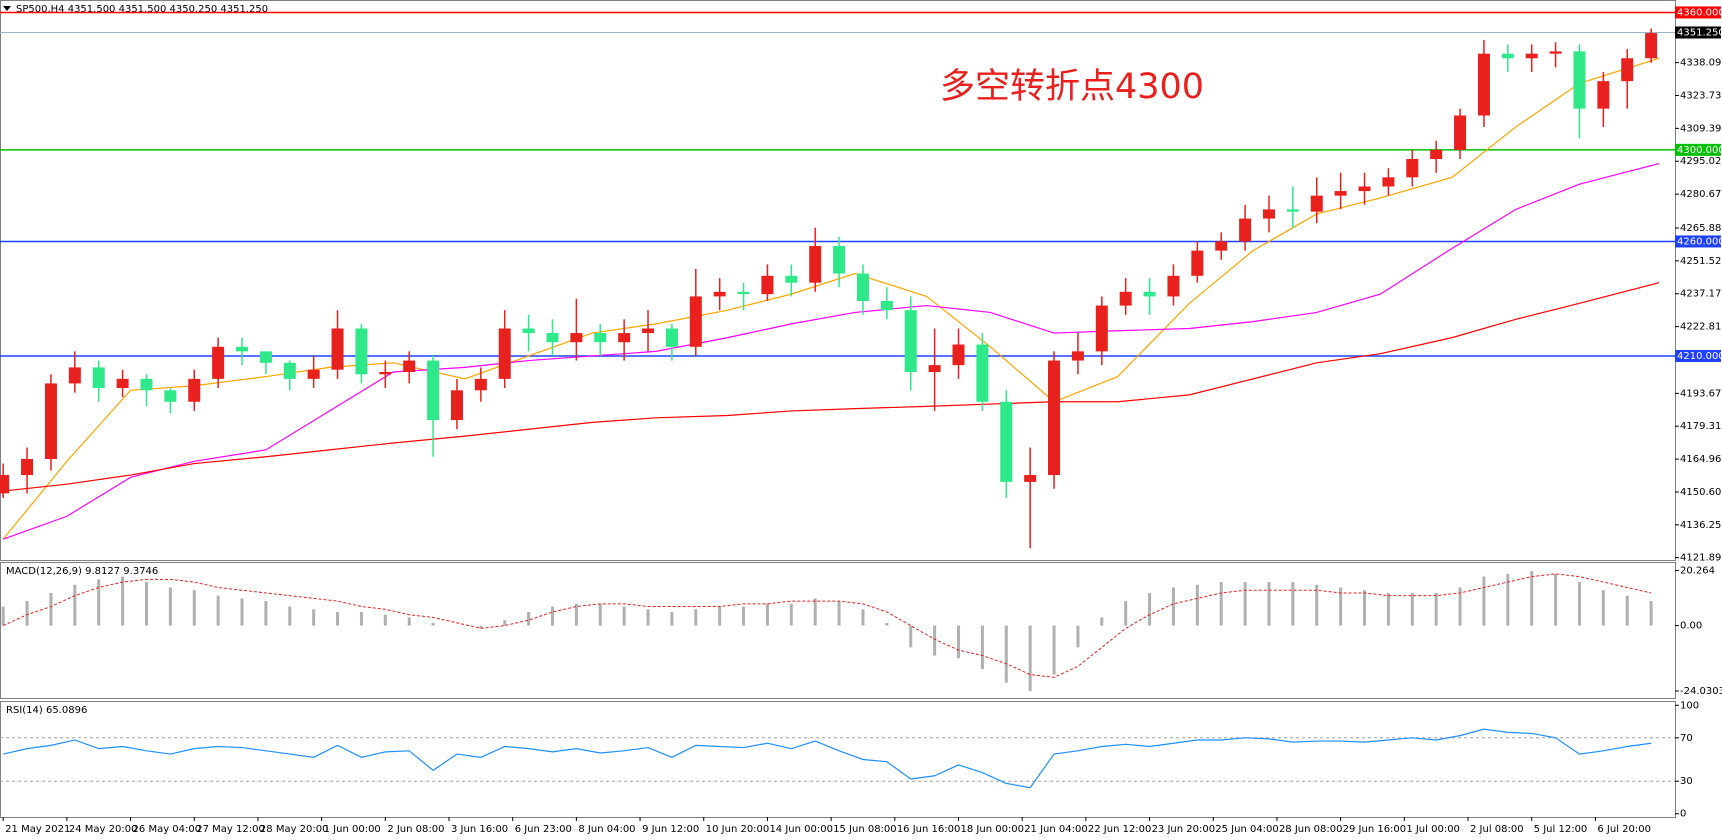 This screenshot has width=1722, height=840. I want to click on x-tick-label: 1 Jun 00:00, so click(352, 829).